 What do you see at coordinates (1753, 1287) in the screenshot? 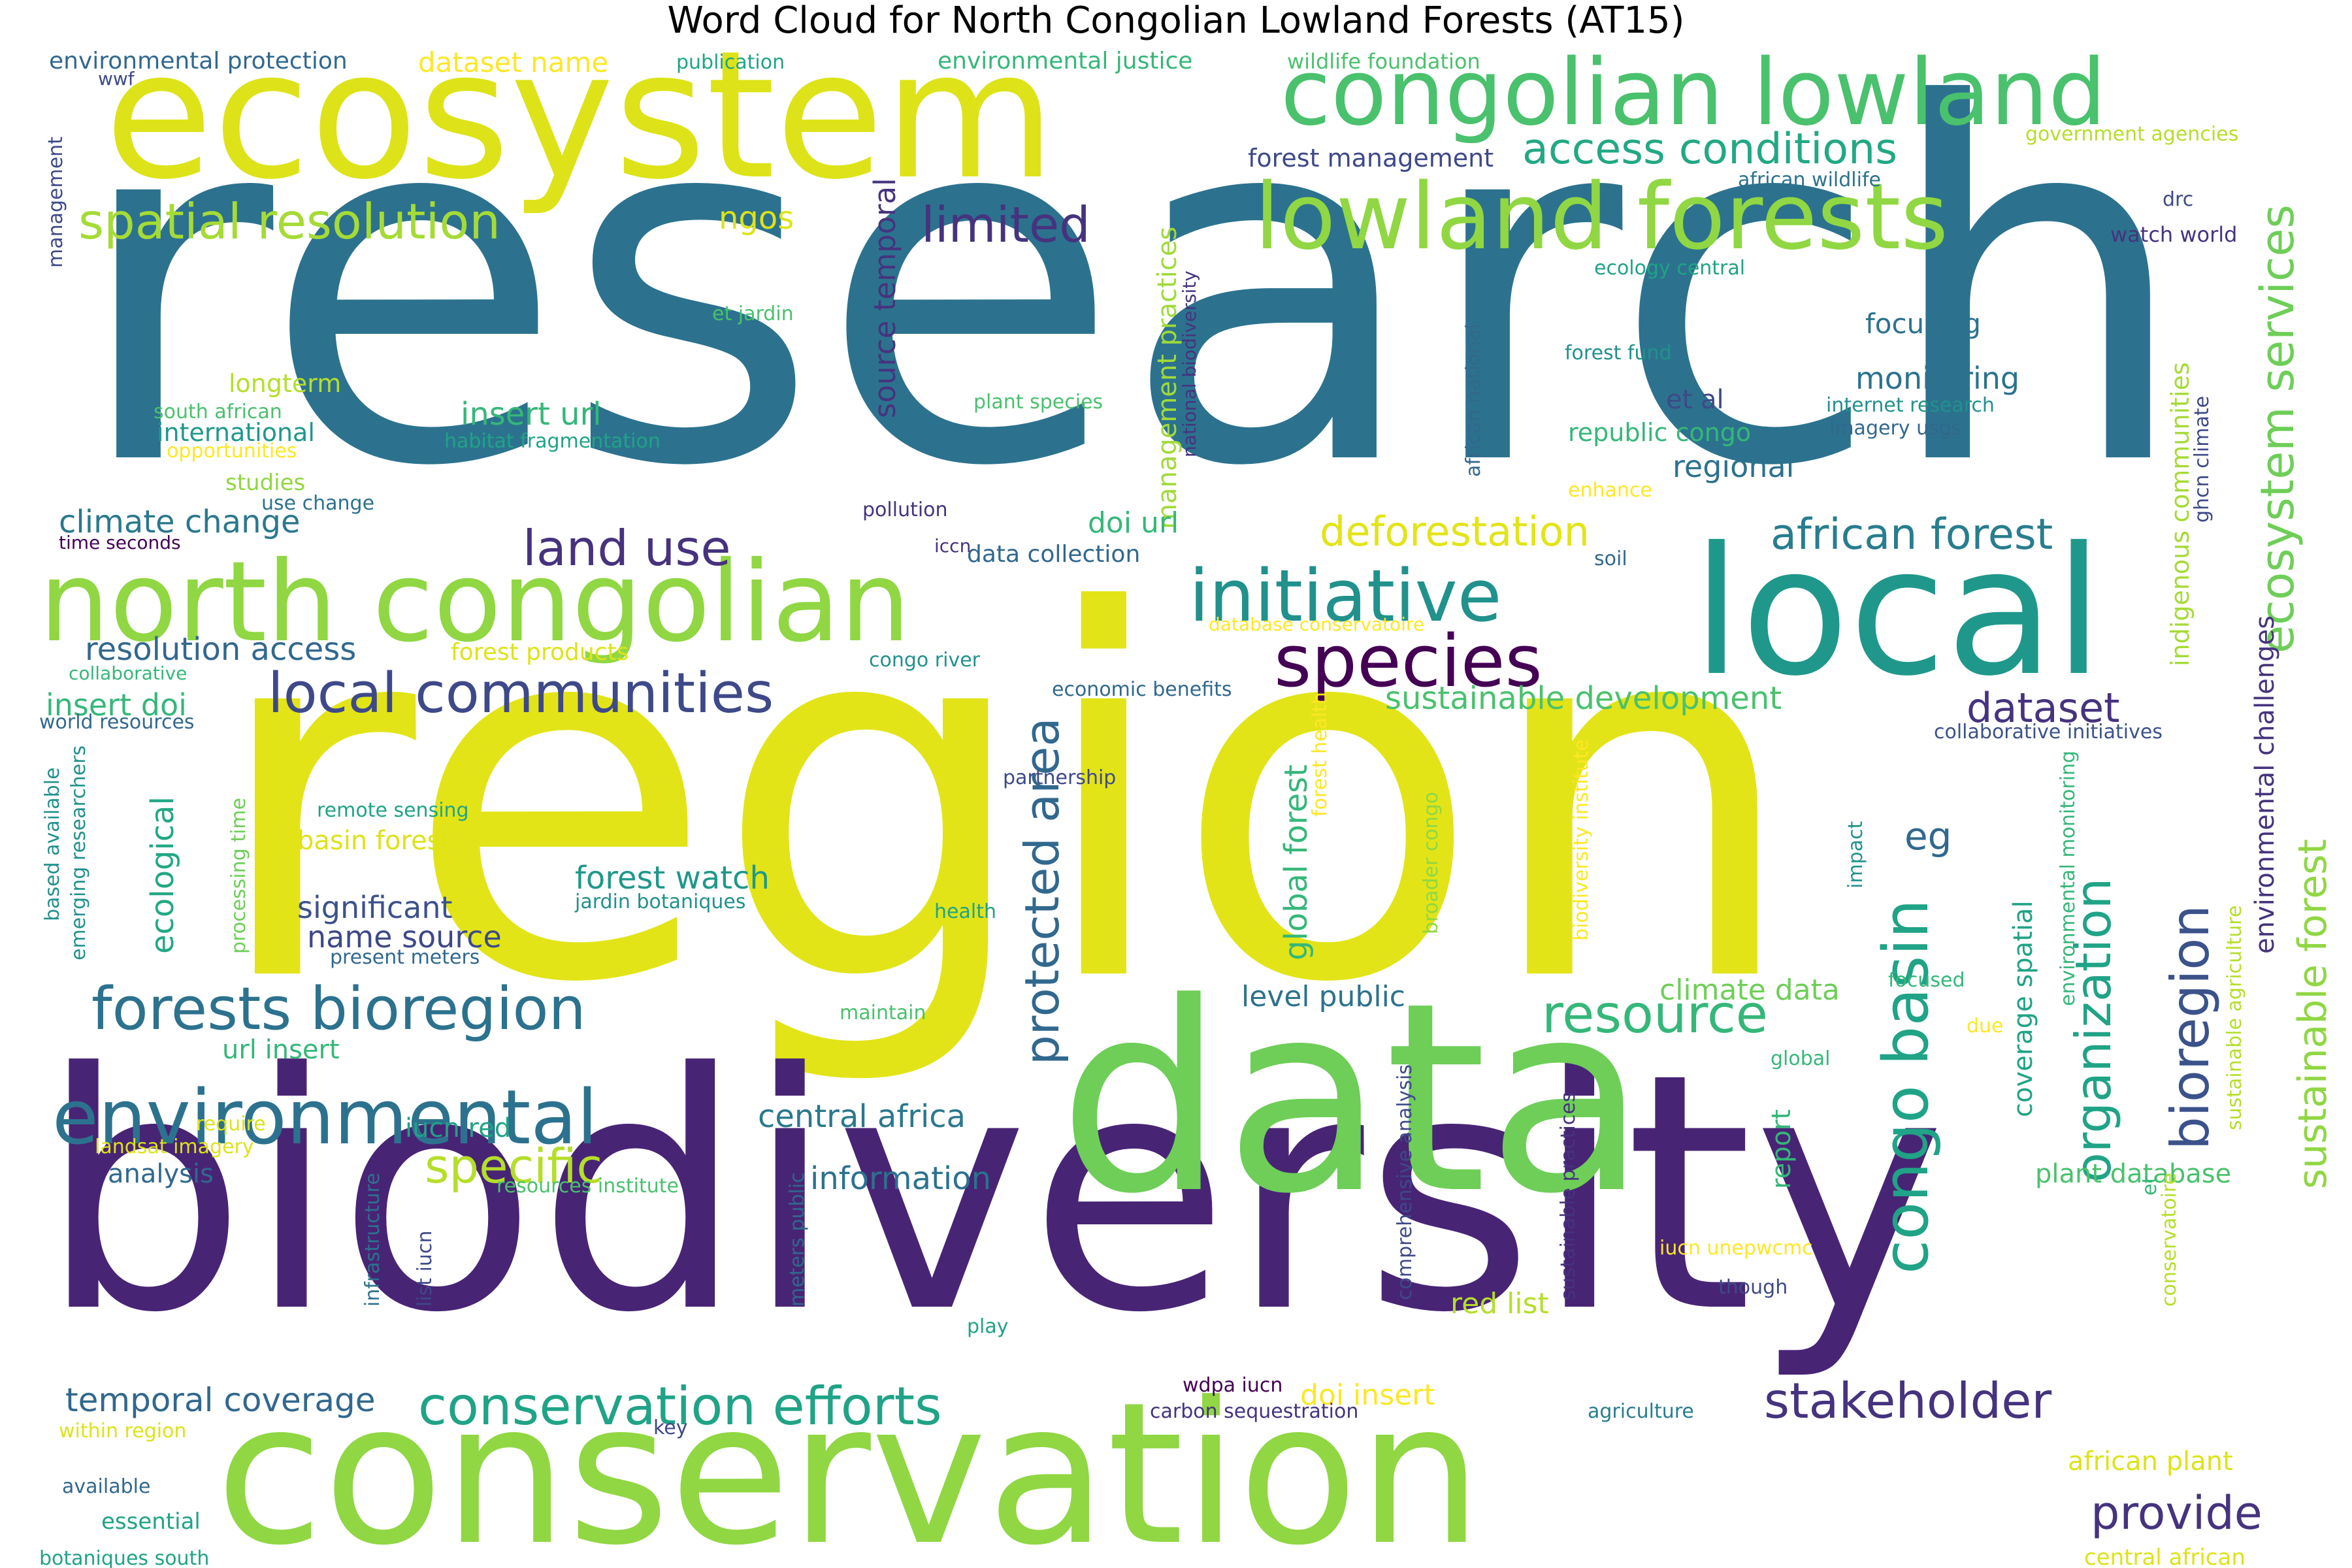
I see `word-though: though` at bounding box center [1753, 1287].